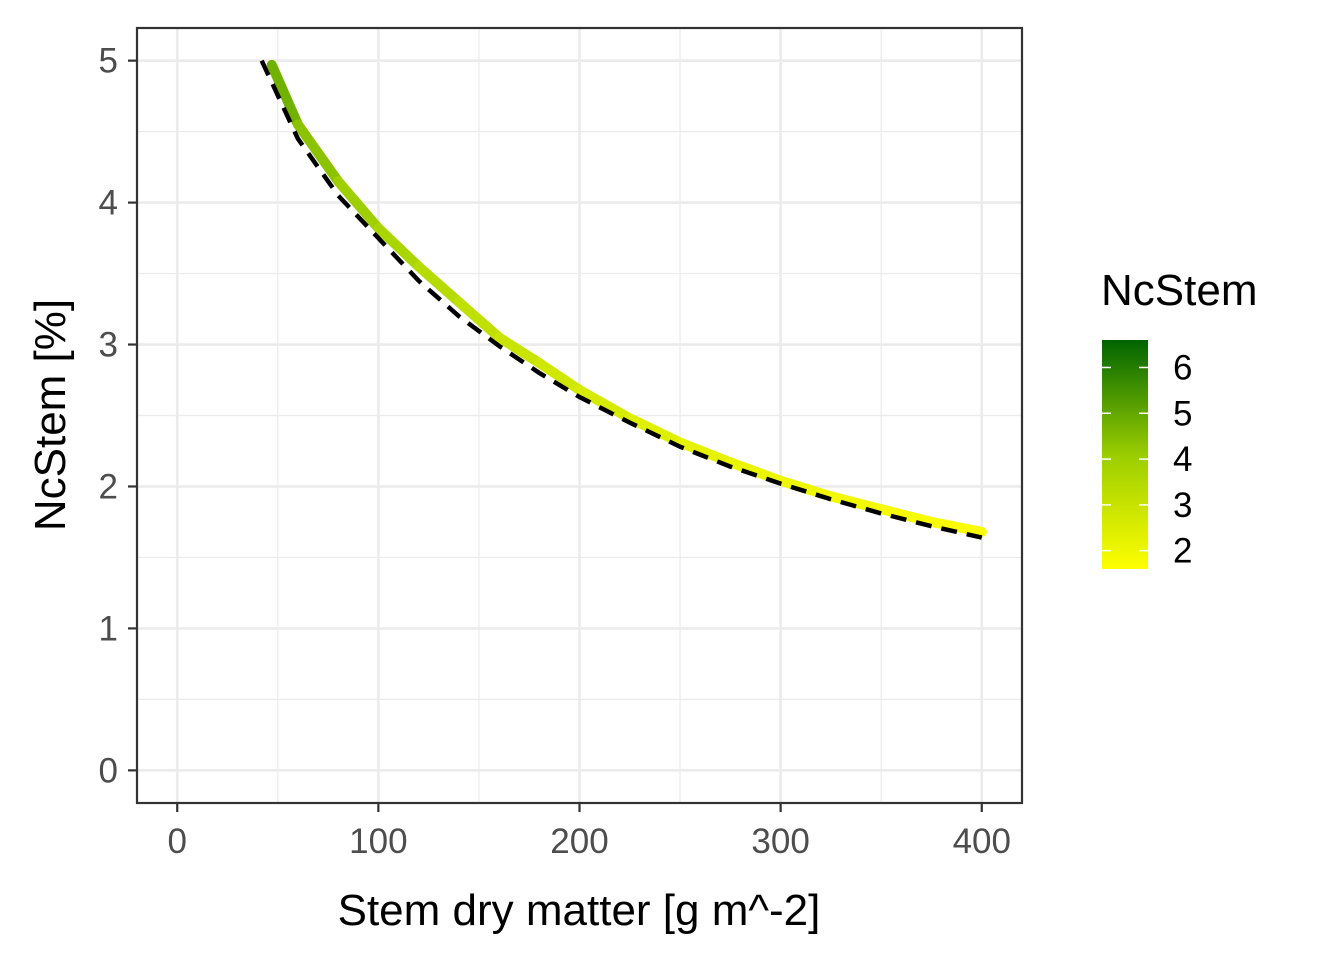 The image size is (1344, 960). Describe the element at coordinates (108, 345) in the screenshot. I see `y-tick-label: 3` at that location.